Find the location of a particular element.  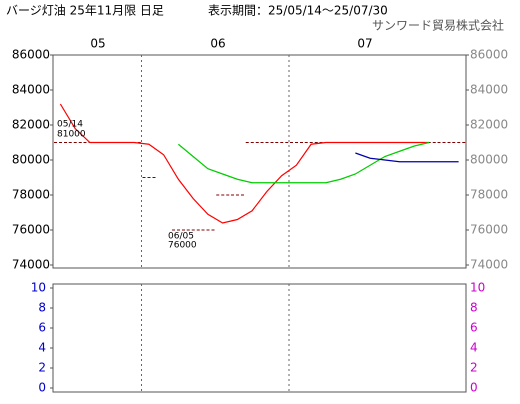

y2-tick-label: 86000 is located at coordinates (489, 55).